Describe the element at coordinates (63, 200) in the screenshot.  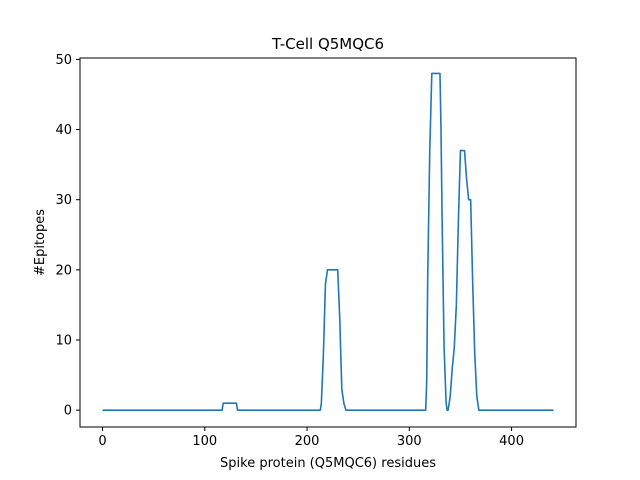
I see `y-tick-label: 30` at that location.